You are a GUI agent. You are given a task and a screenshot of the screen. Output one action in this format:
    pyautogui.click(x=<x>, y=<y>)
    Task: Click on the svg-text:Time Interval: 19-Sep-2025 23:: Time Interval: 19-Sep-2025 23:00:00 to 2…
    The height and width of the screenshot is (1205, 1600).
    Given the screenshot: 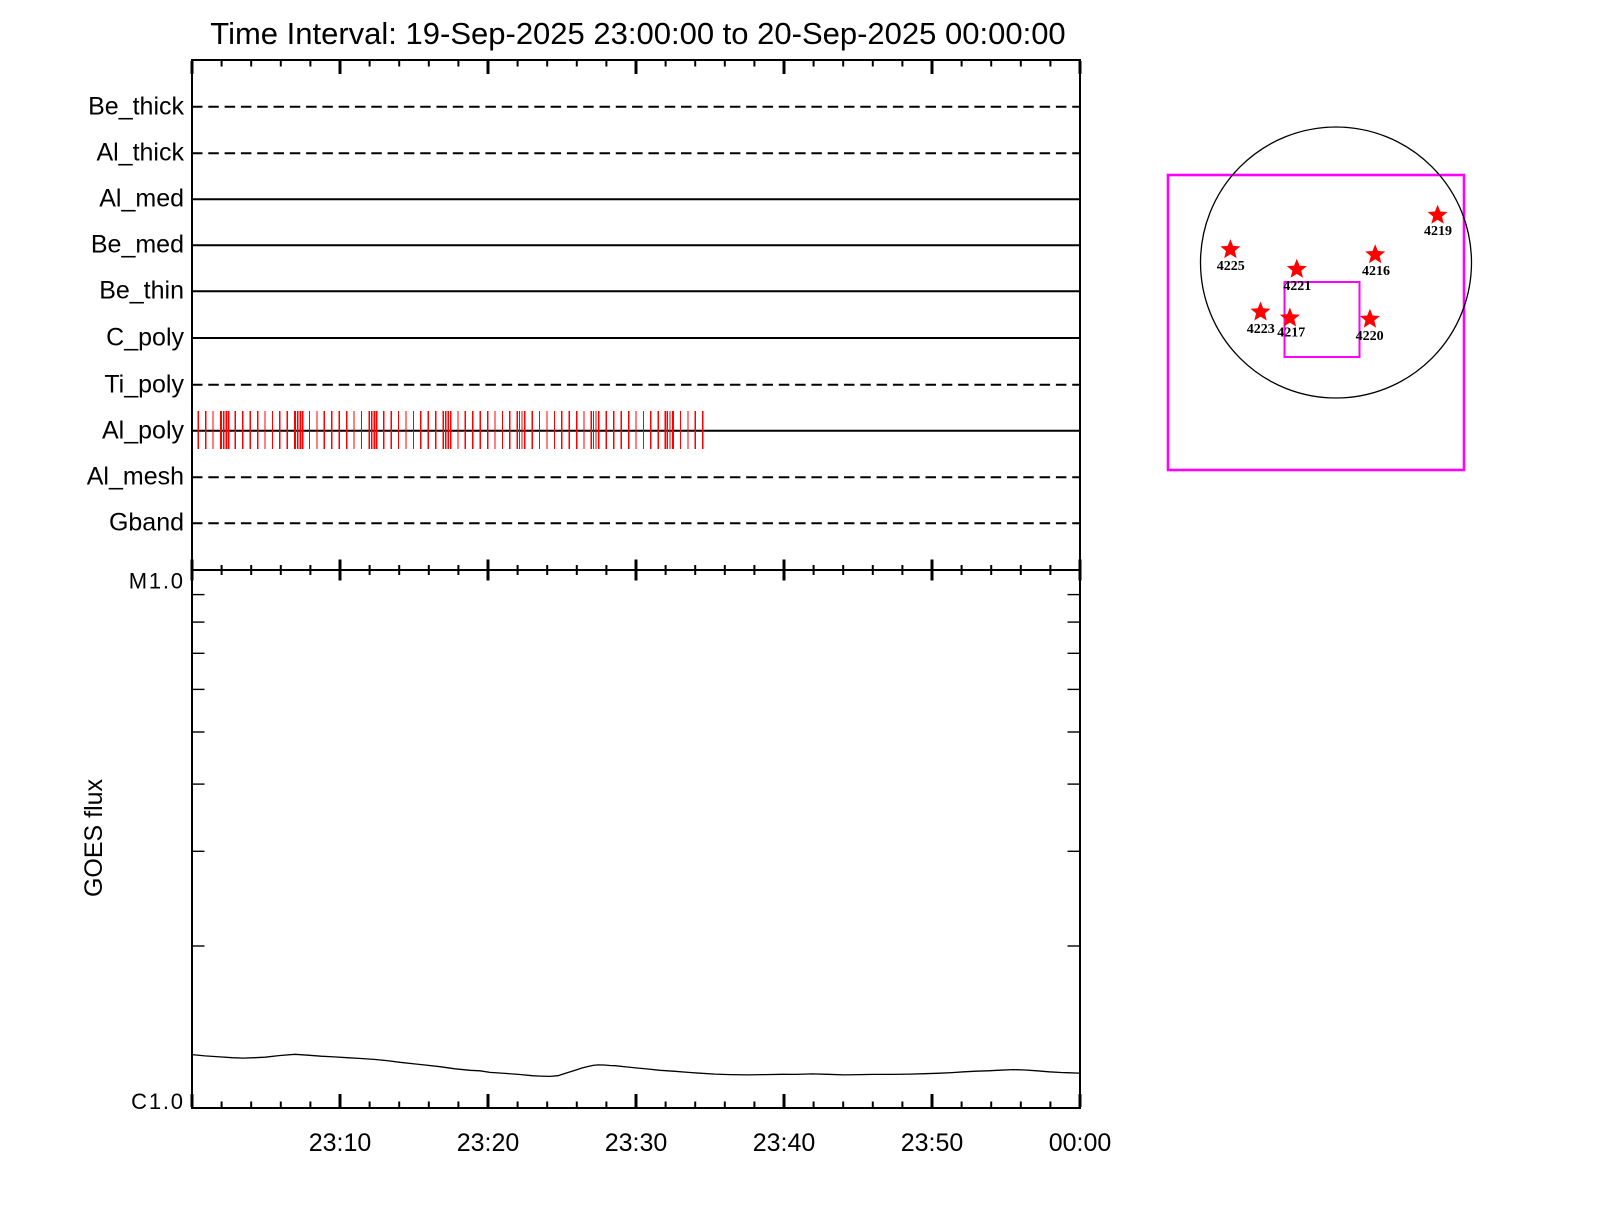 What is the action you would take?
    pyautogui.click(x=637, y=33)
    